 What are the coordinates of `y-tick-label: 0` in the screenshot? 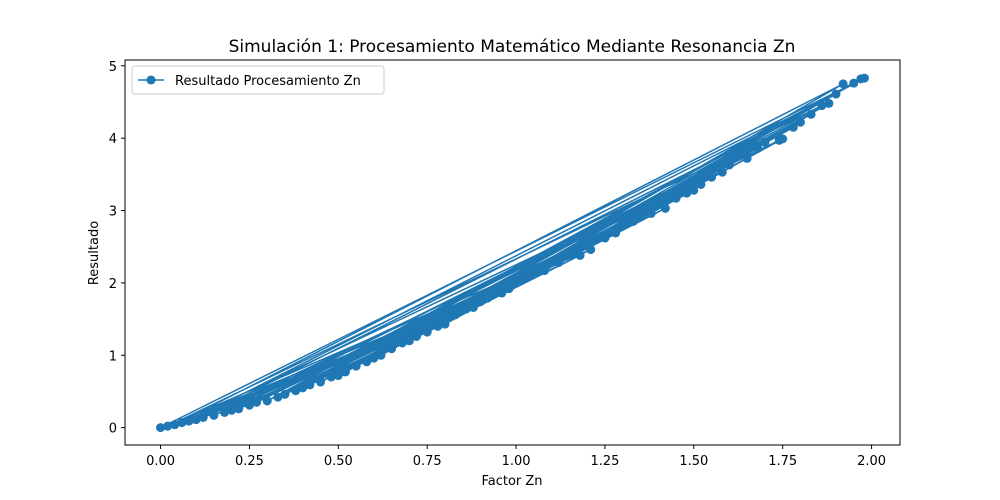 It's located at (113, 429).